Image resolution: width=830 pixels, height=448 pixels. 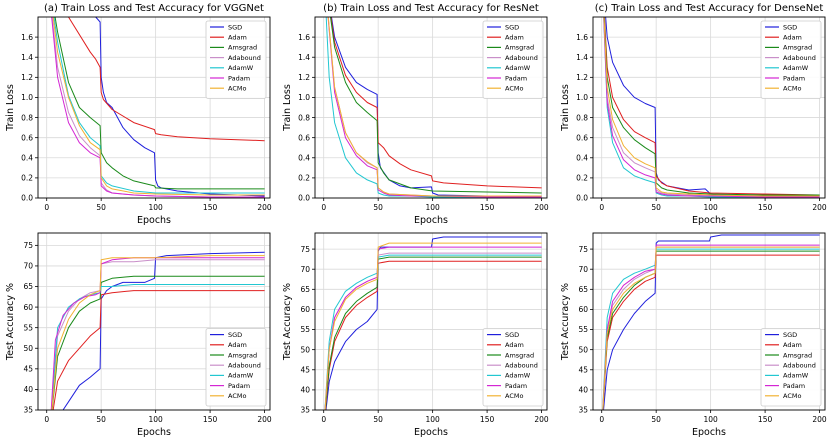 I want to click on series-line-padam, so click(x=158, y=107).